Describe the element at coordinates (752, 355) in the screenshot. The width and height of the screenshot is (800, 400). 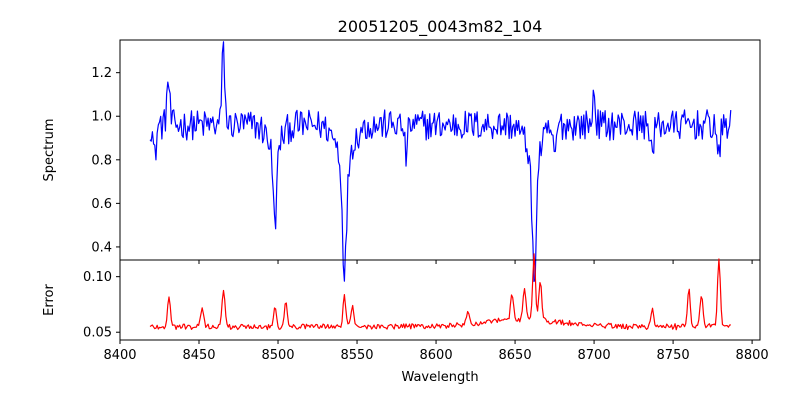
I see `error-x-tick-label: 8800` at that location.